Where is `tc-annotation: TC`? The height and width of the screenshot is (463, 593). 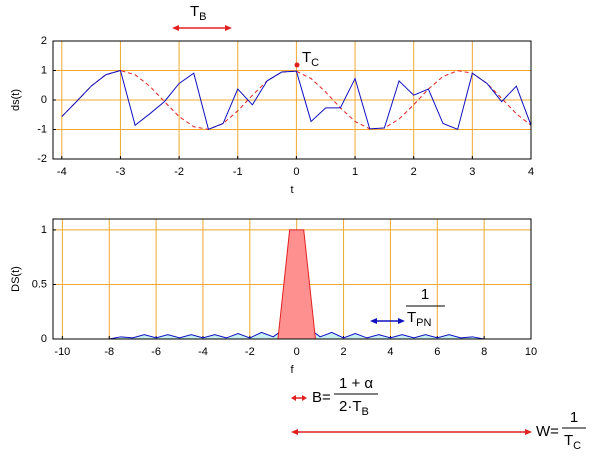 tc-annotation: TC is located at coordinates (306, 59).